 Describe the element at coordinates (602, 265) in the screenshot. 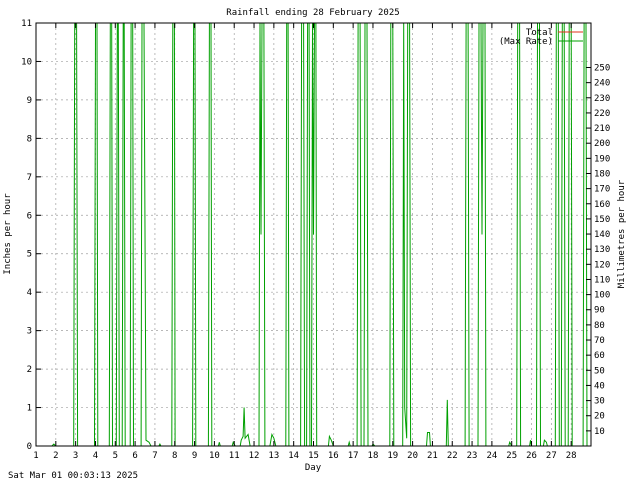

I see `y-tick-label-right: 120` at that location.